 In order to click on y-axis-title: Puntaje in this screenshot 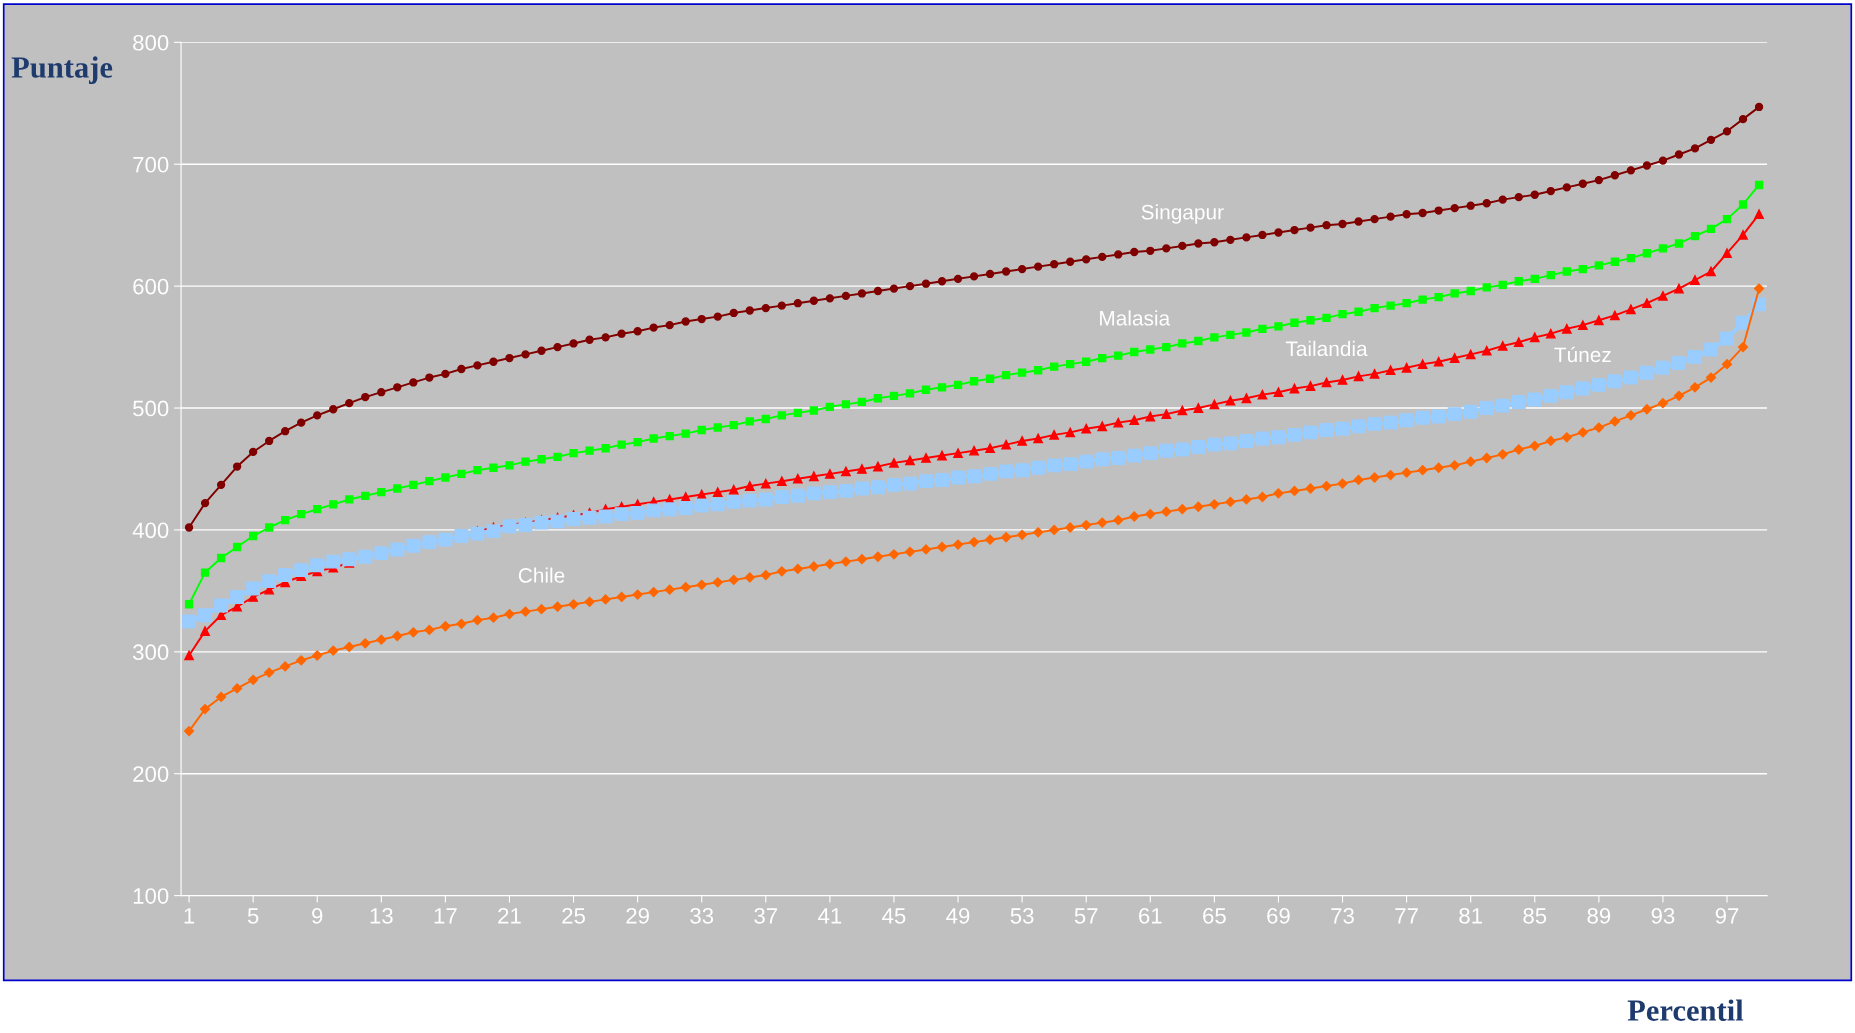, I will do `click(62, 70)`.